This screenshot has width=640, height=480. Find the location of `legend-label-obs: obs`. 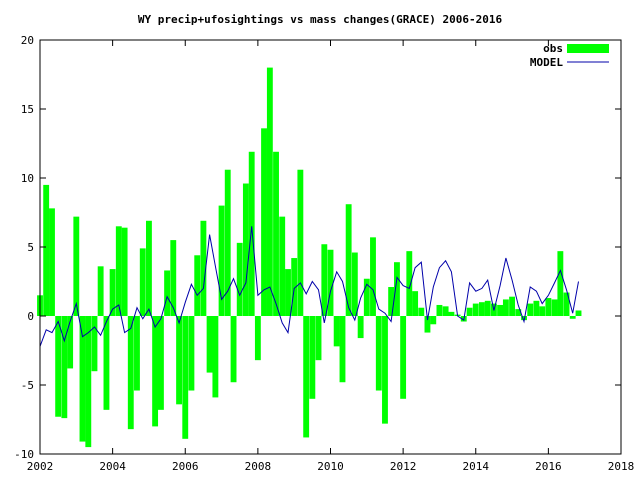

legend-label-obs: obs is located at coordinates (553, 48).